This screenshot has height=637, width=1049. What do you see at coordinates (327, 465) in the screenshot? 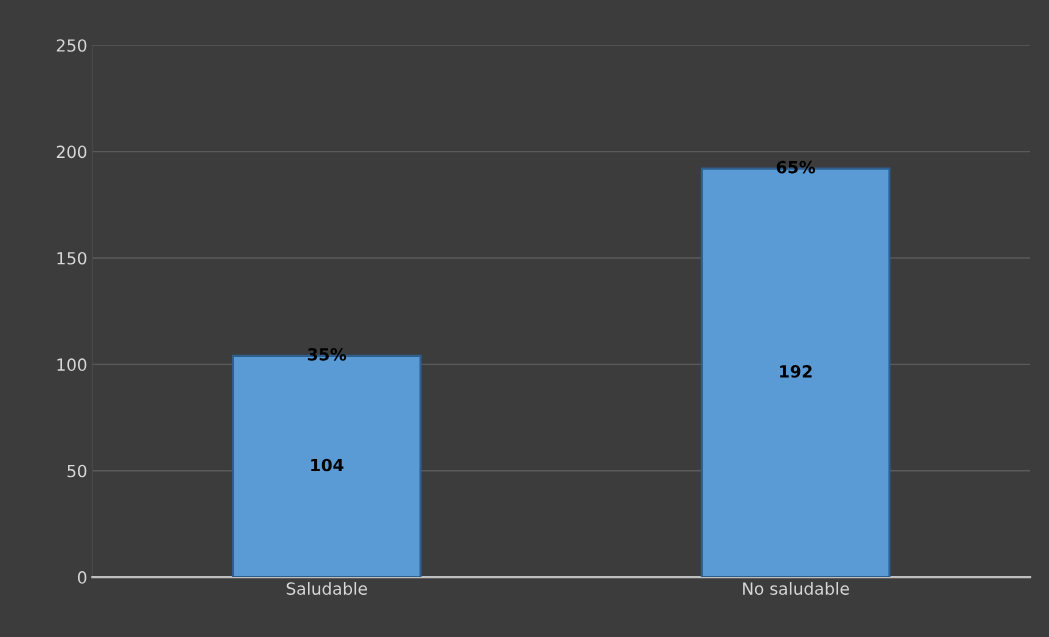
I see `data-label: 104` at bounding box center [327, 465].